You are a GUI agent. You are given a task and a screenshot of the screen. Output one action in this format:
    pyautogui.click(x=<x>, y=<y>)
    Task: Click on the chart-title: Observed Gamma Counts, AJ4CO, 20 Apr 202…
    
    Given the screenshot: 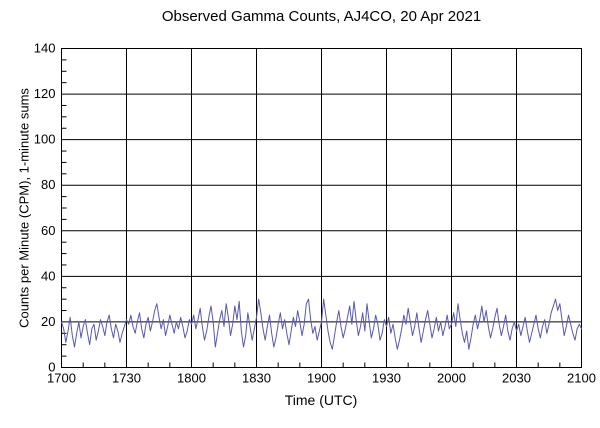 What is the action you would take?
    pyautogui.click(x=321, y=16)
    